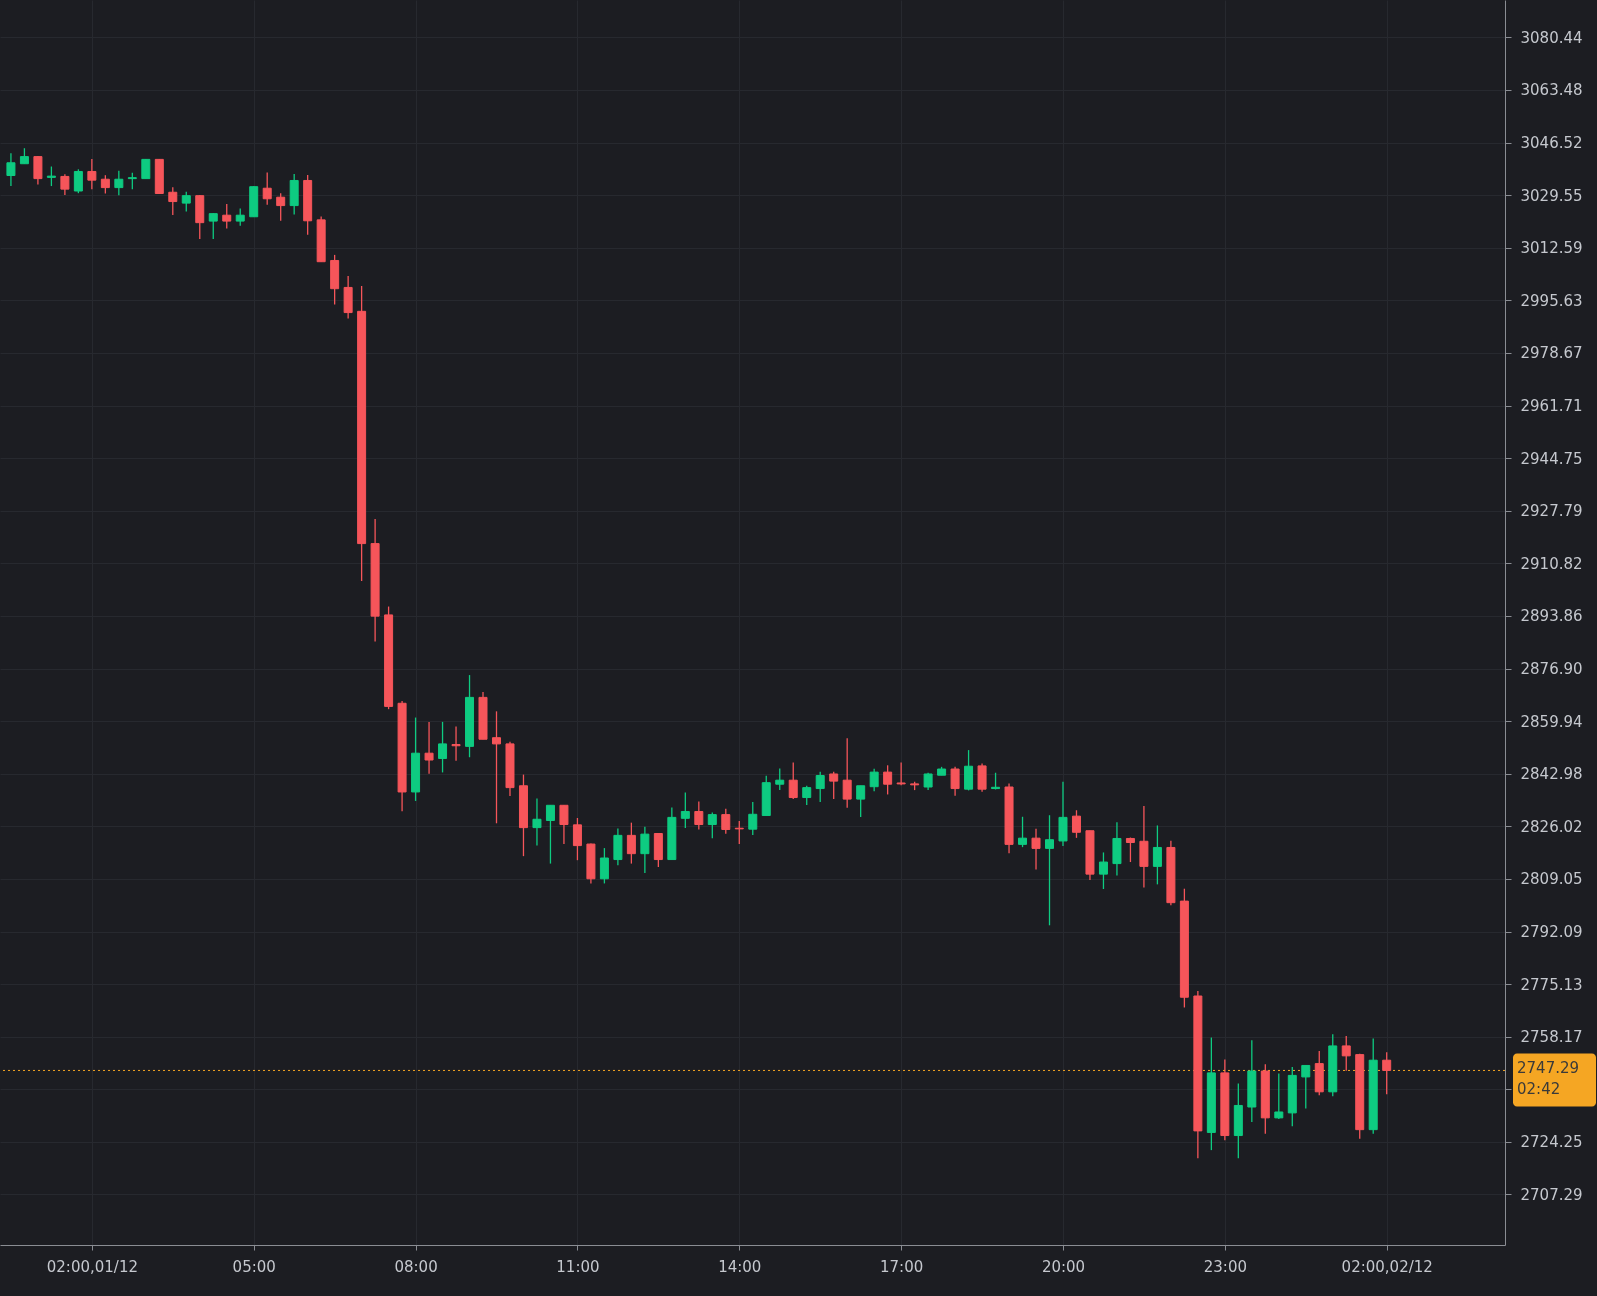 This screenshot has height=1296, width=1597. Describe the element at coordinates (1551, 563) in the screenshot. I see `y-tick-label: 2910.82` at that location.